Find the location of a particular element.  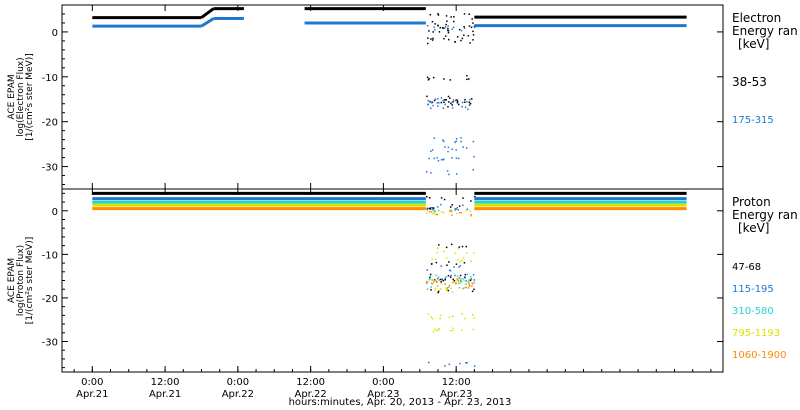

y-tick-label: -20 is located at coordinates (50, 123).